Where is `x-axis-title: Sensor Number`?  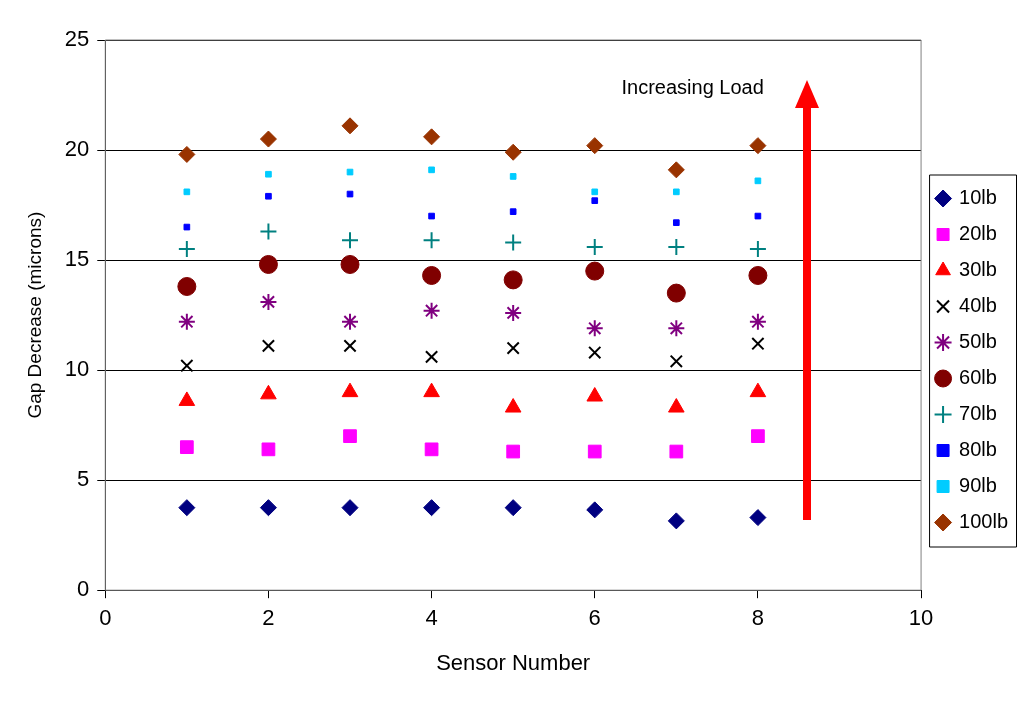 x-axis-title: Sensor Number is located at coordinates (513, 662).